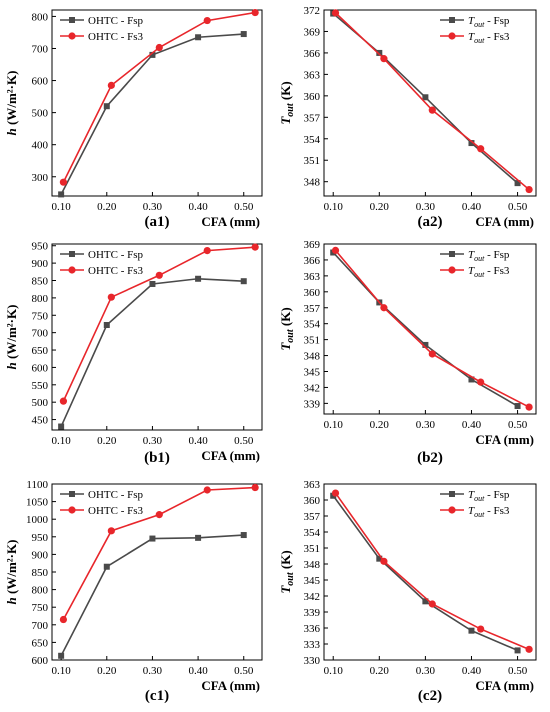  I want to click on y-tick-label: 372, so click(312, 11).